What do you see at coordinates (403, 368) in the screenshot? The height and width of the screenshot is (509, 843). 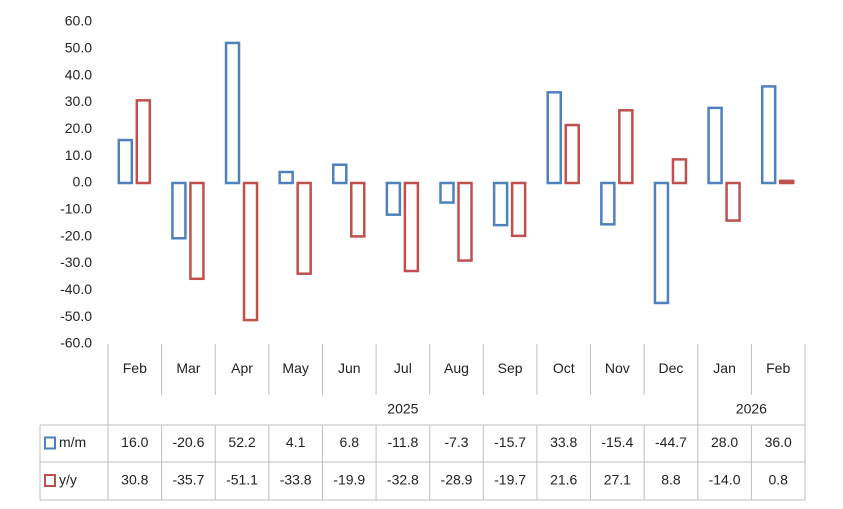 I see `x-tick-label: Jul` at bounding box center [403, 368].